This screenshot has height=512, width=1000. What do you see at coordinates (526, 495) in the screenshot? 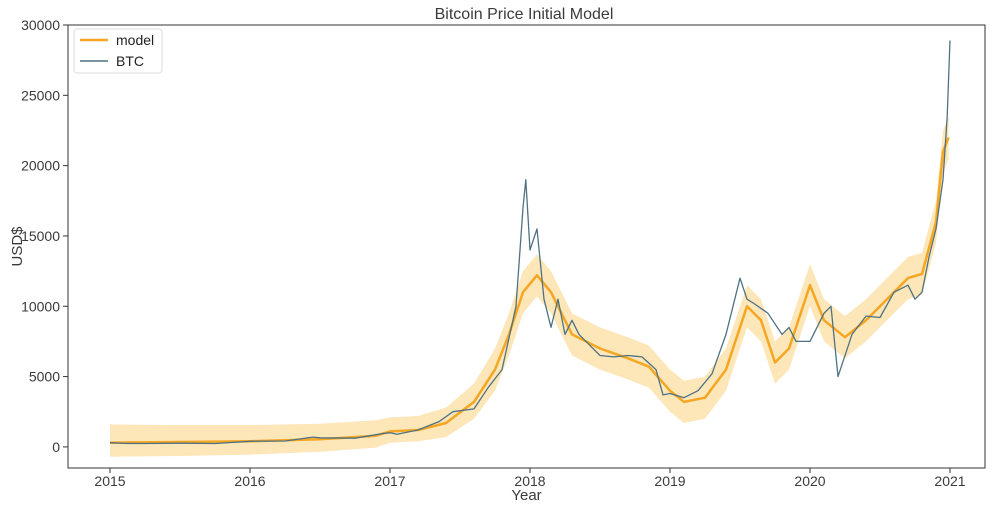
I see `x-axis-title: Year` at bounding box center [526, 495].